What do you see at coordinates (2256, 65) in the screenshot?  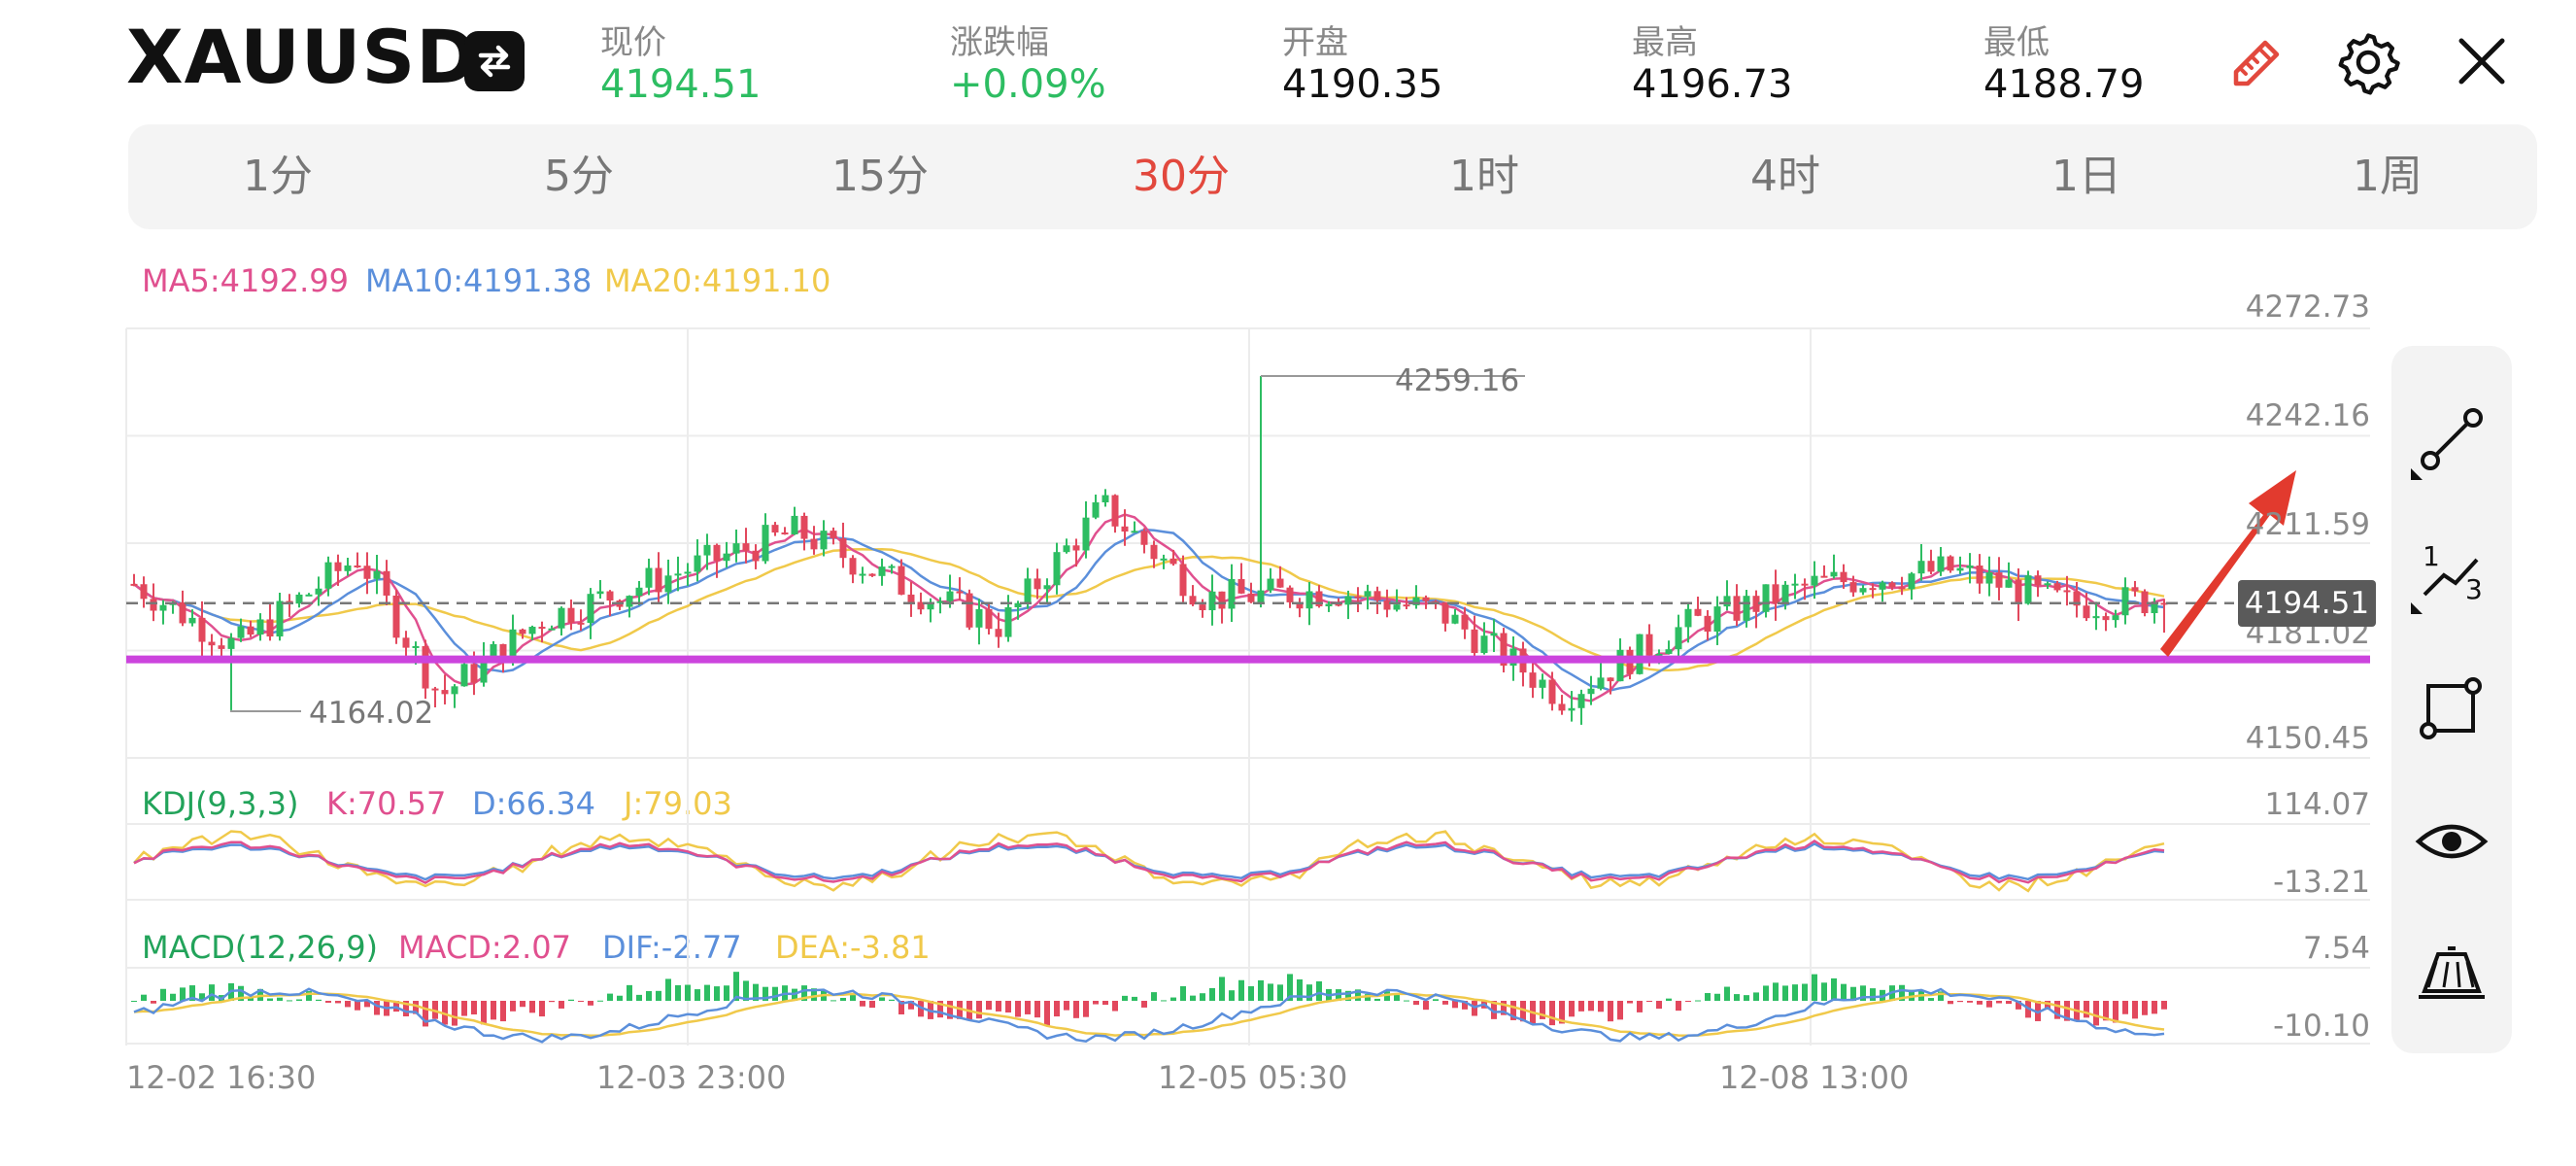 I see `pencil-icon` at bounding box center [2256, 65].